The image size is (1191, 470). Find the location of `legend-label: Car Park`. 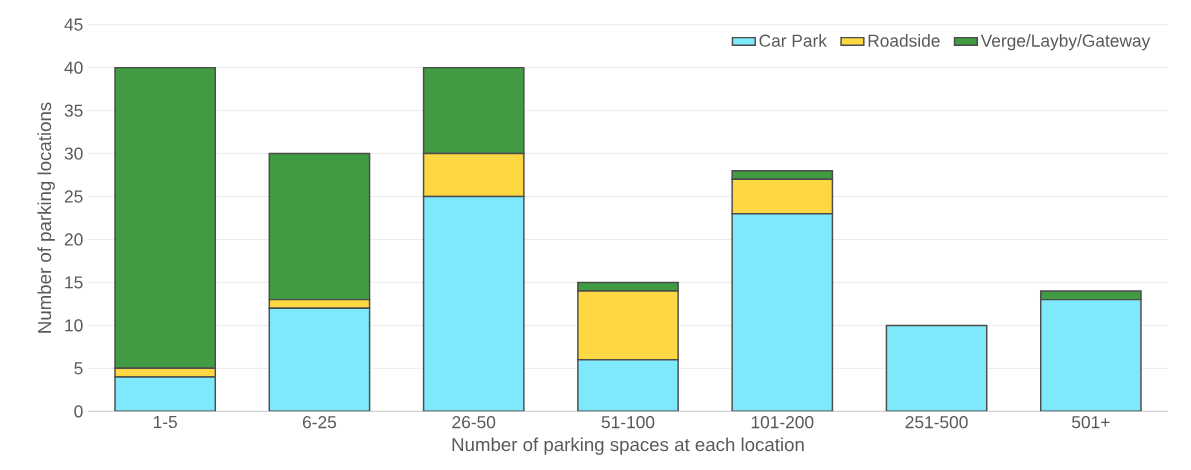

legend-label: Car Park is located at coordinates (793, 40).